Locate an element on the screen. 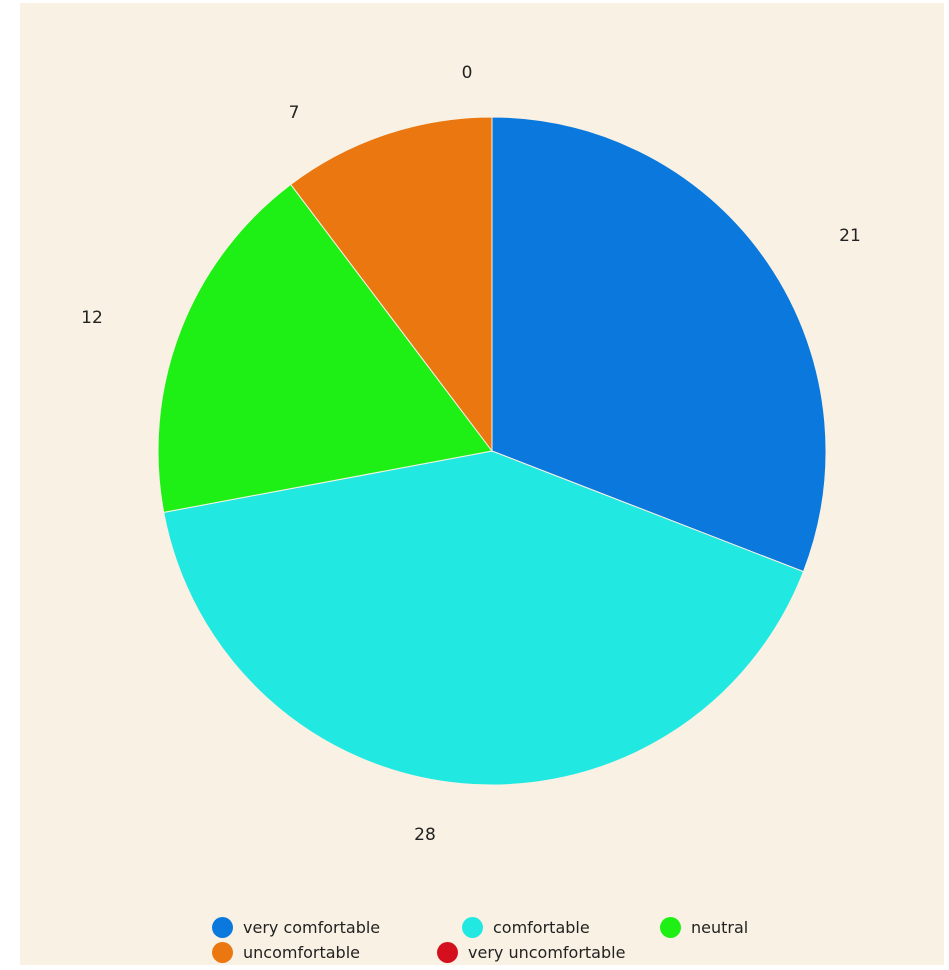 The height and width of the screenshot is (970, 949). legend-label: comfortable is located at coordinates (541, 927).